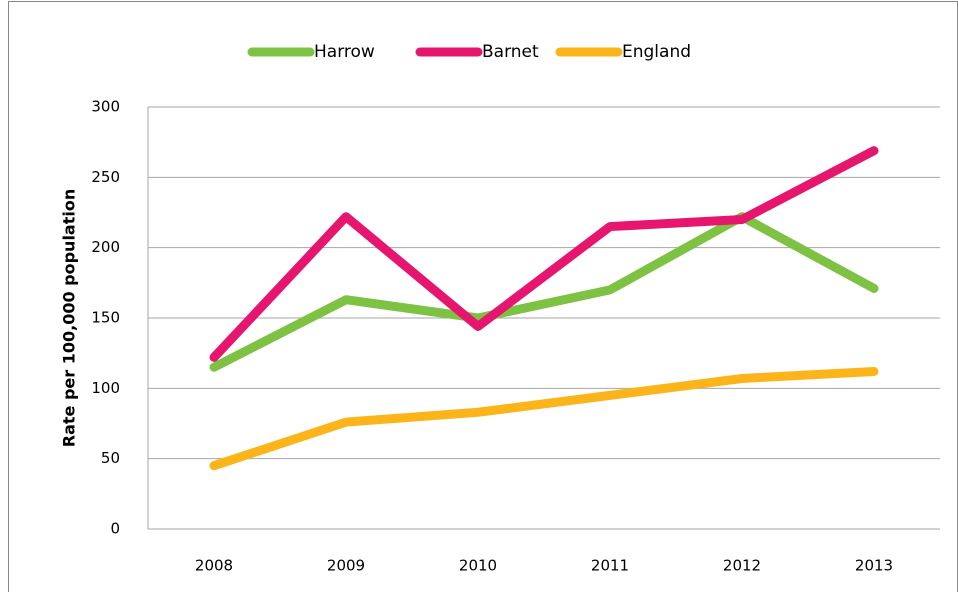  What do you see at coordinates (344, 52) in the screenshot?
I see `legend-label: Harrow` at bounding box center [344, 52].